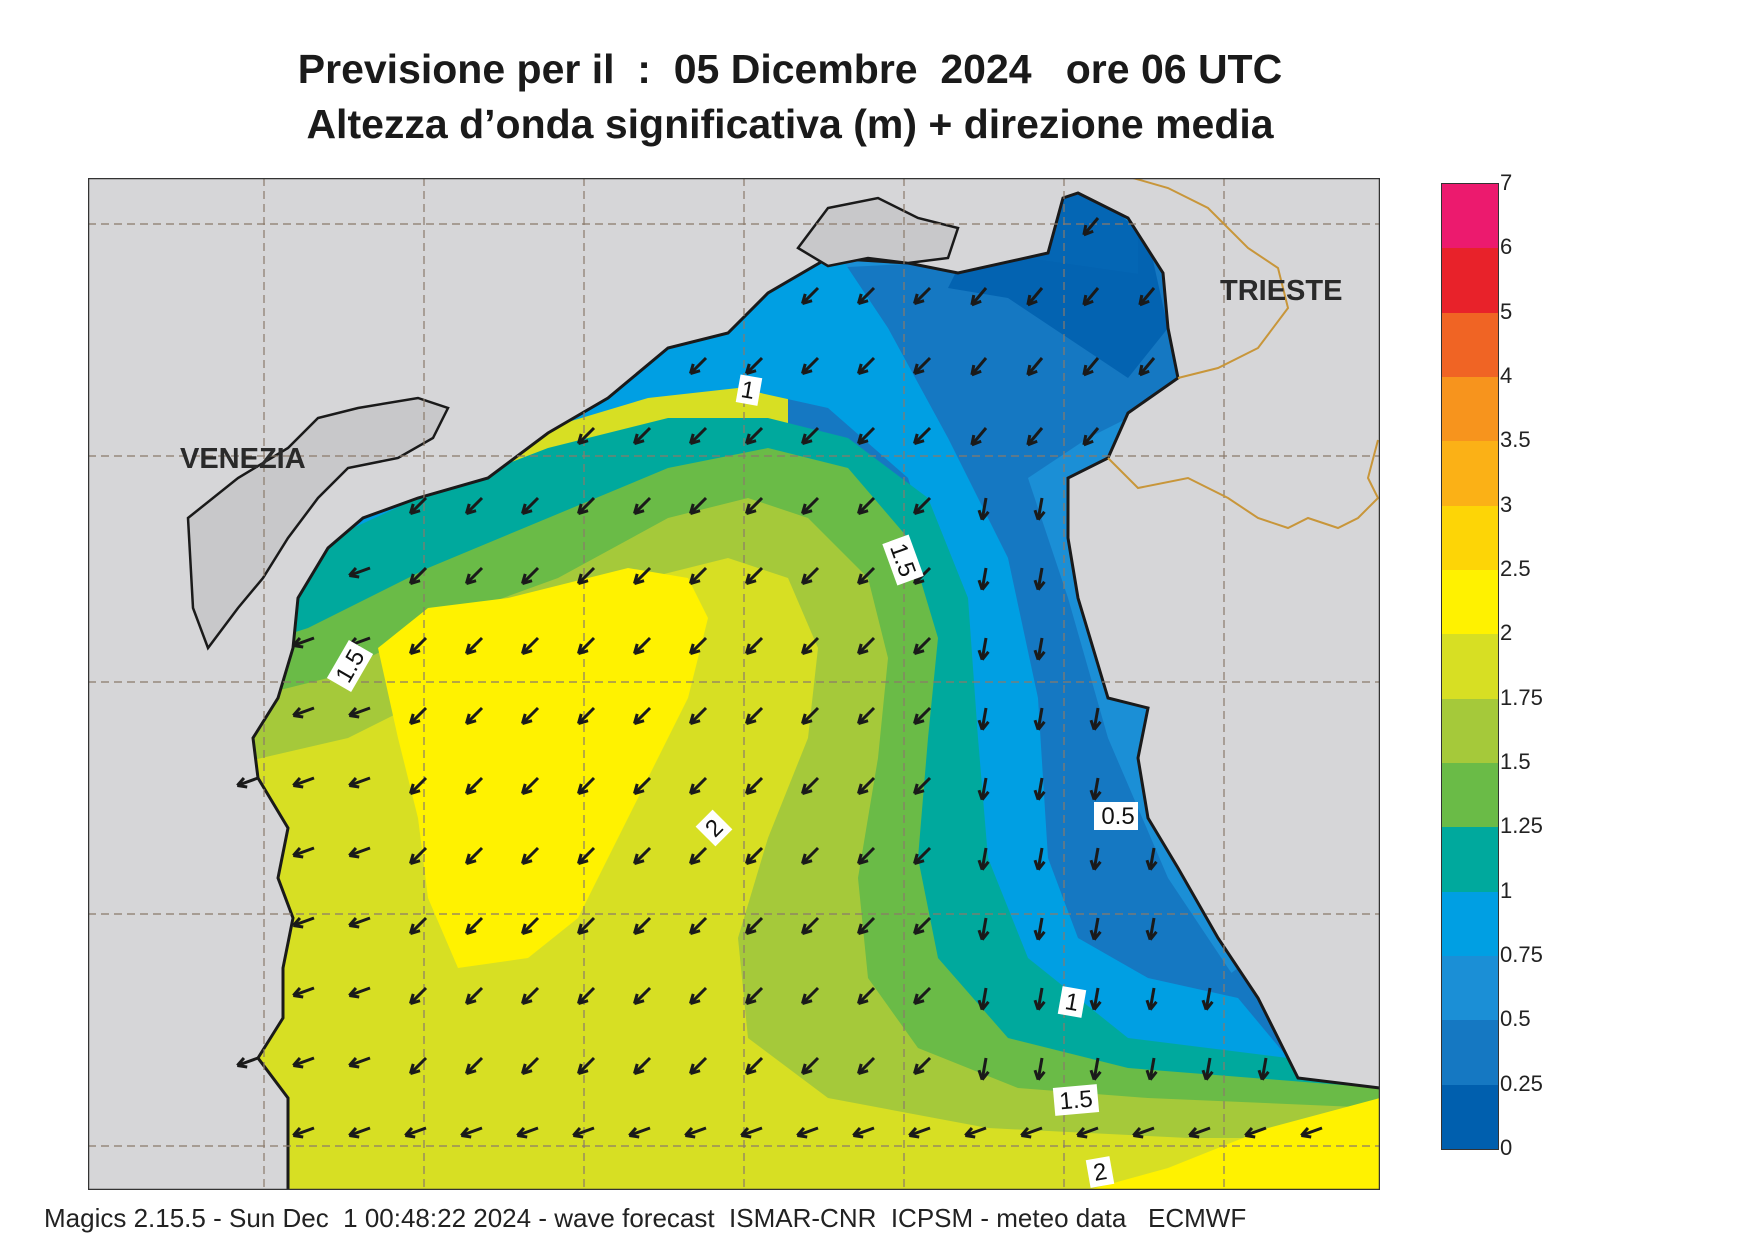  Describe the element at coordinates (1515, 1019) in the screenshot. I see `colorbar-label: 0.5` at that location.